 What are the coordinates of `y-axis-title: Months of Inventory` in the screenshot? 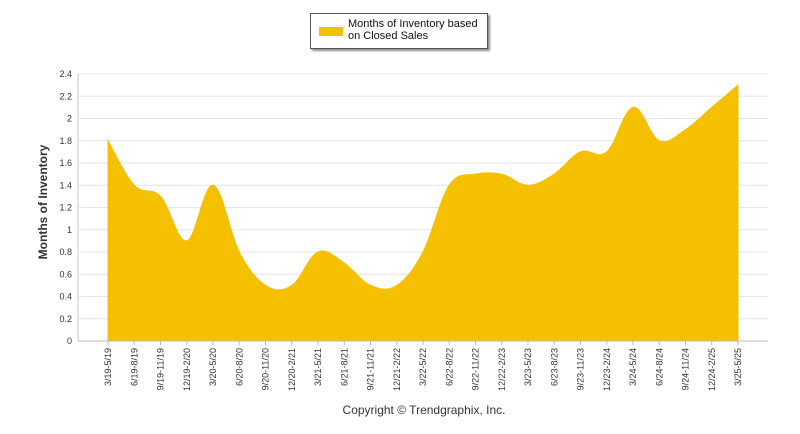 It's located at (43, 202).